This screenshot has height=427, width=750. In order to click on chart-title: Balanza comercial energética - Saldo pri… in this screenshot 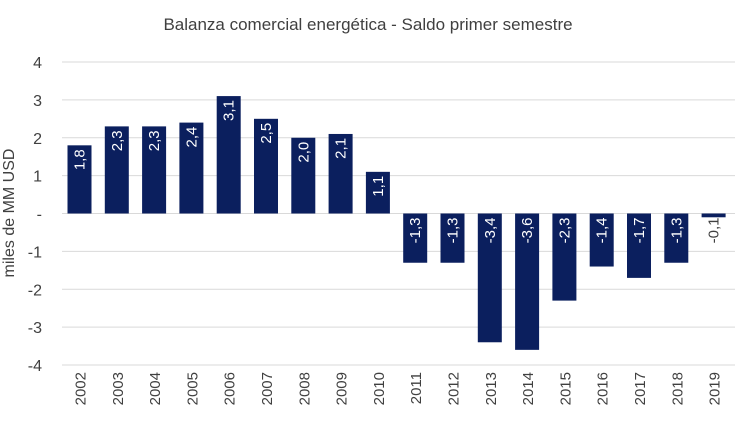, I will do `click(367, 24)`.